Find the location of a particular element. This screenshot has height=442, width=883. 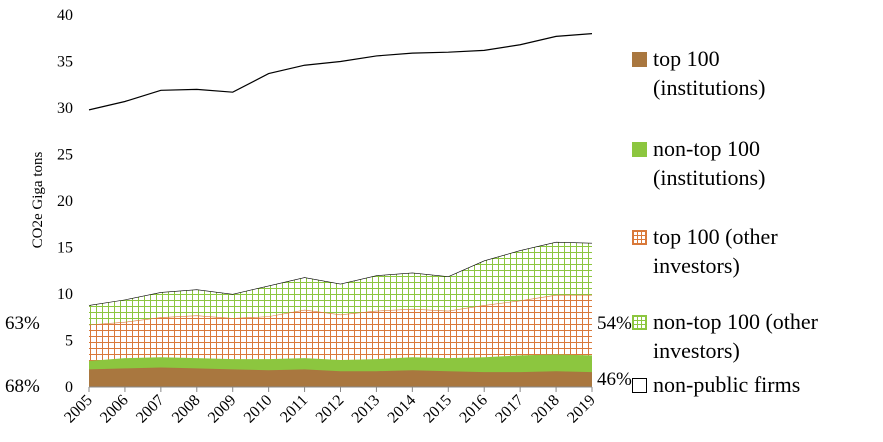

x-tick-label: 2014 is located at coordinates (402, 409).